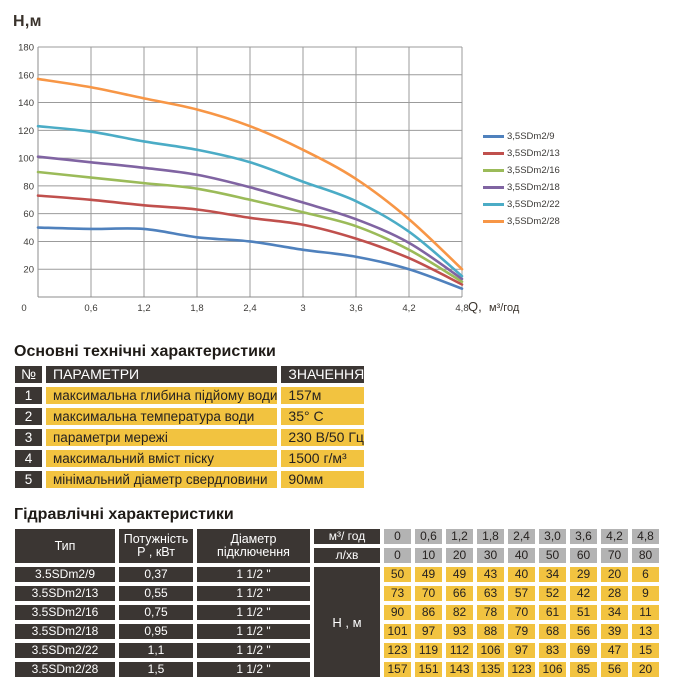 This screenshot has height=700, width=700. I want to click on legend-label: 3,5SDm2/22, so click(533, 204).